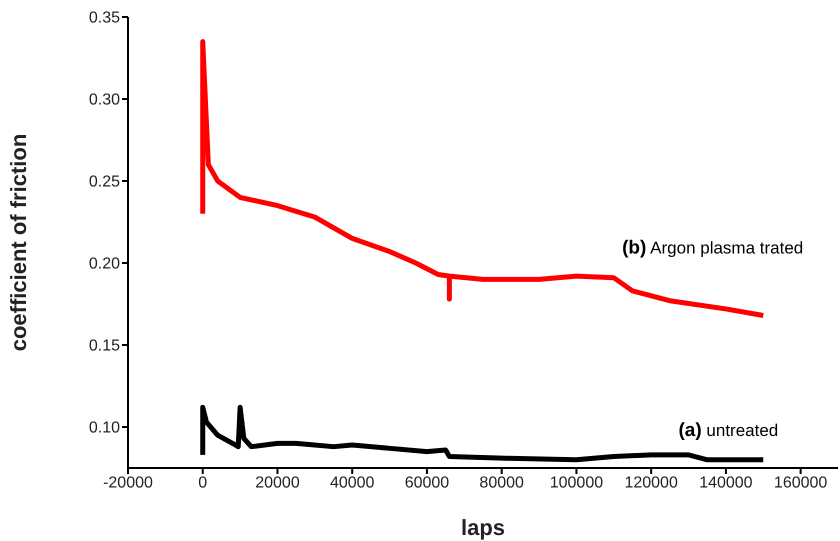  Describe the element at coordinates (651, 483) in the screenshot. I see `x-tick-label: 120000` at that location.